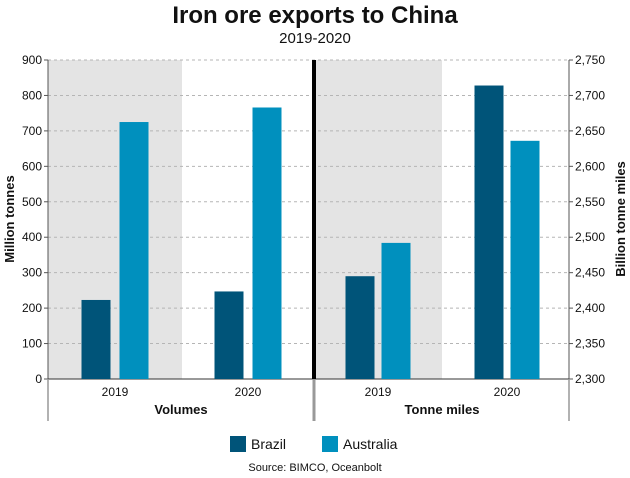 The image size is (630, 478). What do you see at coordinates (32, 60) in the screenshot?
I see `left-tick-label: 900` at bounding box center [32, 60].